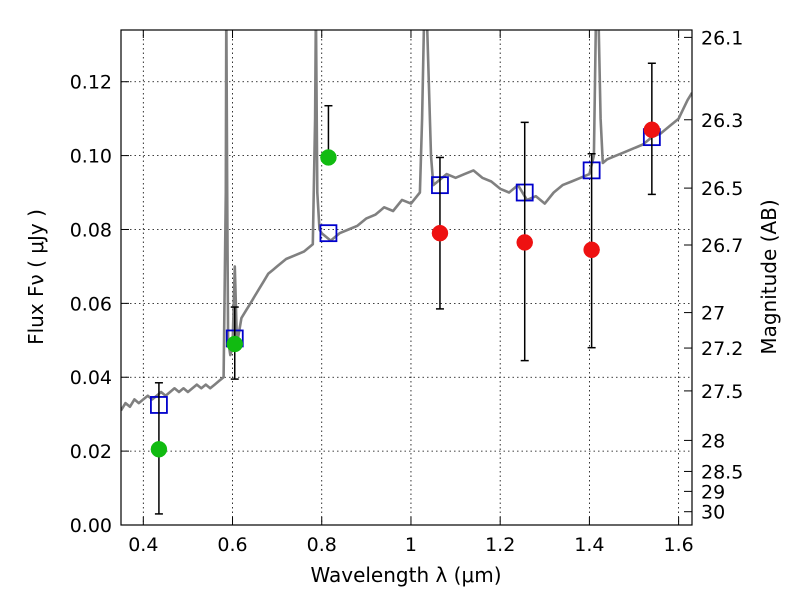 This screenshot has height=600, width=800. Describe the element at coordinates (722, 349) in the screenshot. I see `right-tick-label: 27.2` at that location.